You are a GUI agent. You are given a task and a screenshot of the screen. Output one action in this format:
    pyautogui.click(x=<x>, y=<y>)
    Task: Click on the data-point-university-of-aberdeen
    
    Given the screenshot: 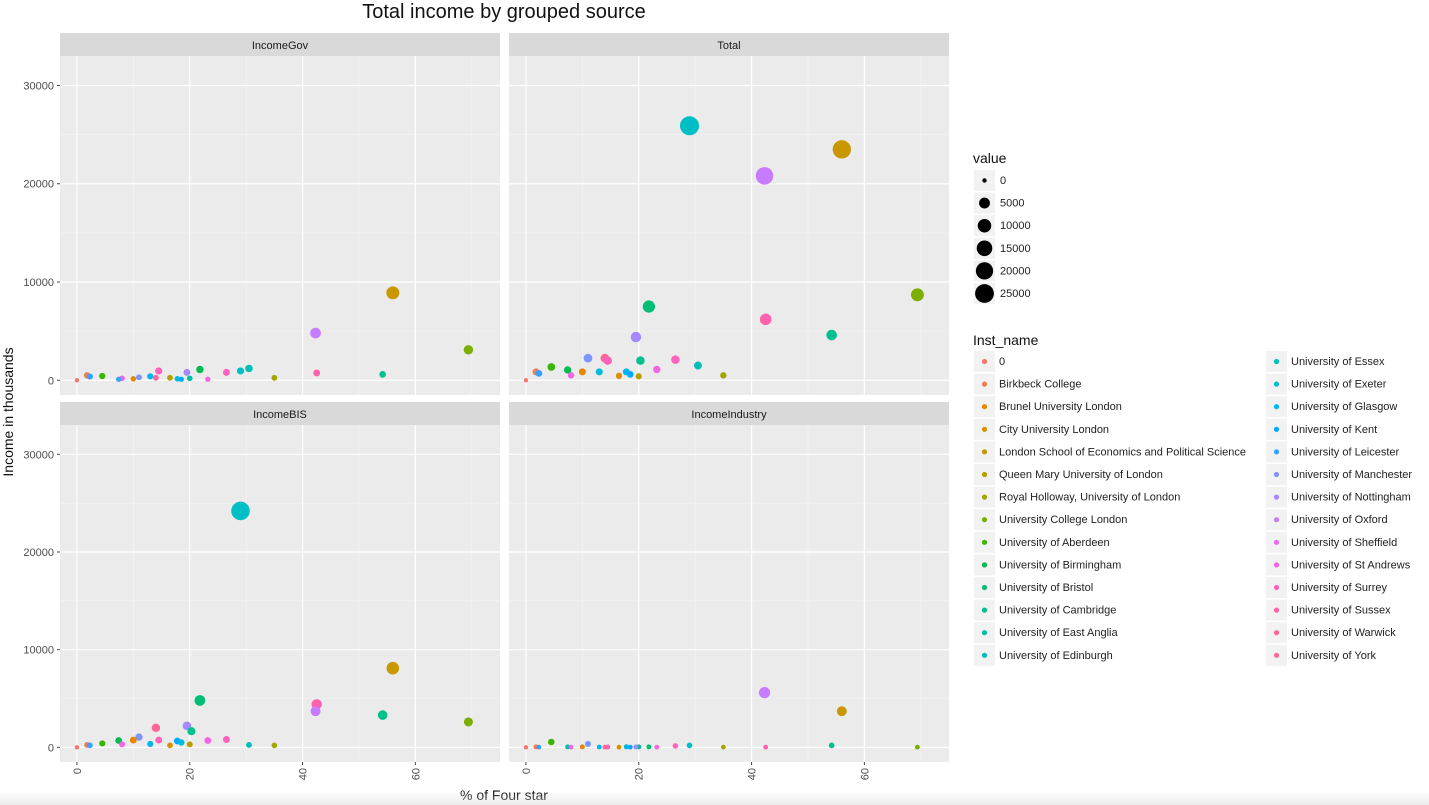 What is the action you would take?
    pyautogui.click(x=551, y=742)
    